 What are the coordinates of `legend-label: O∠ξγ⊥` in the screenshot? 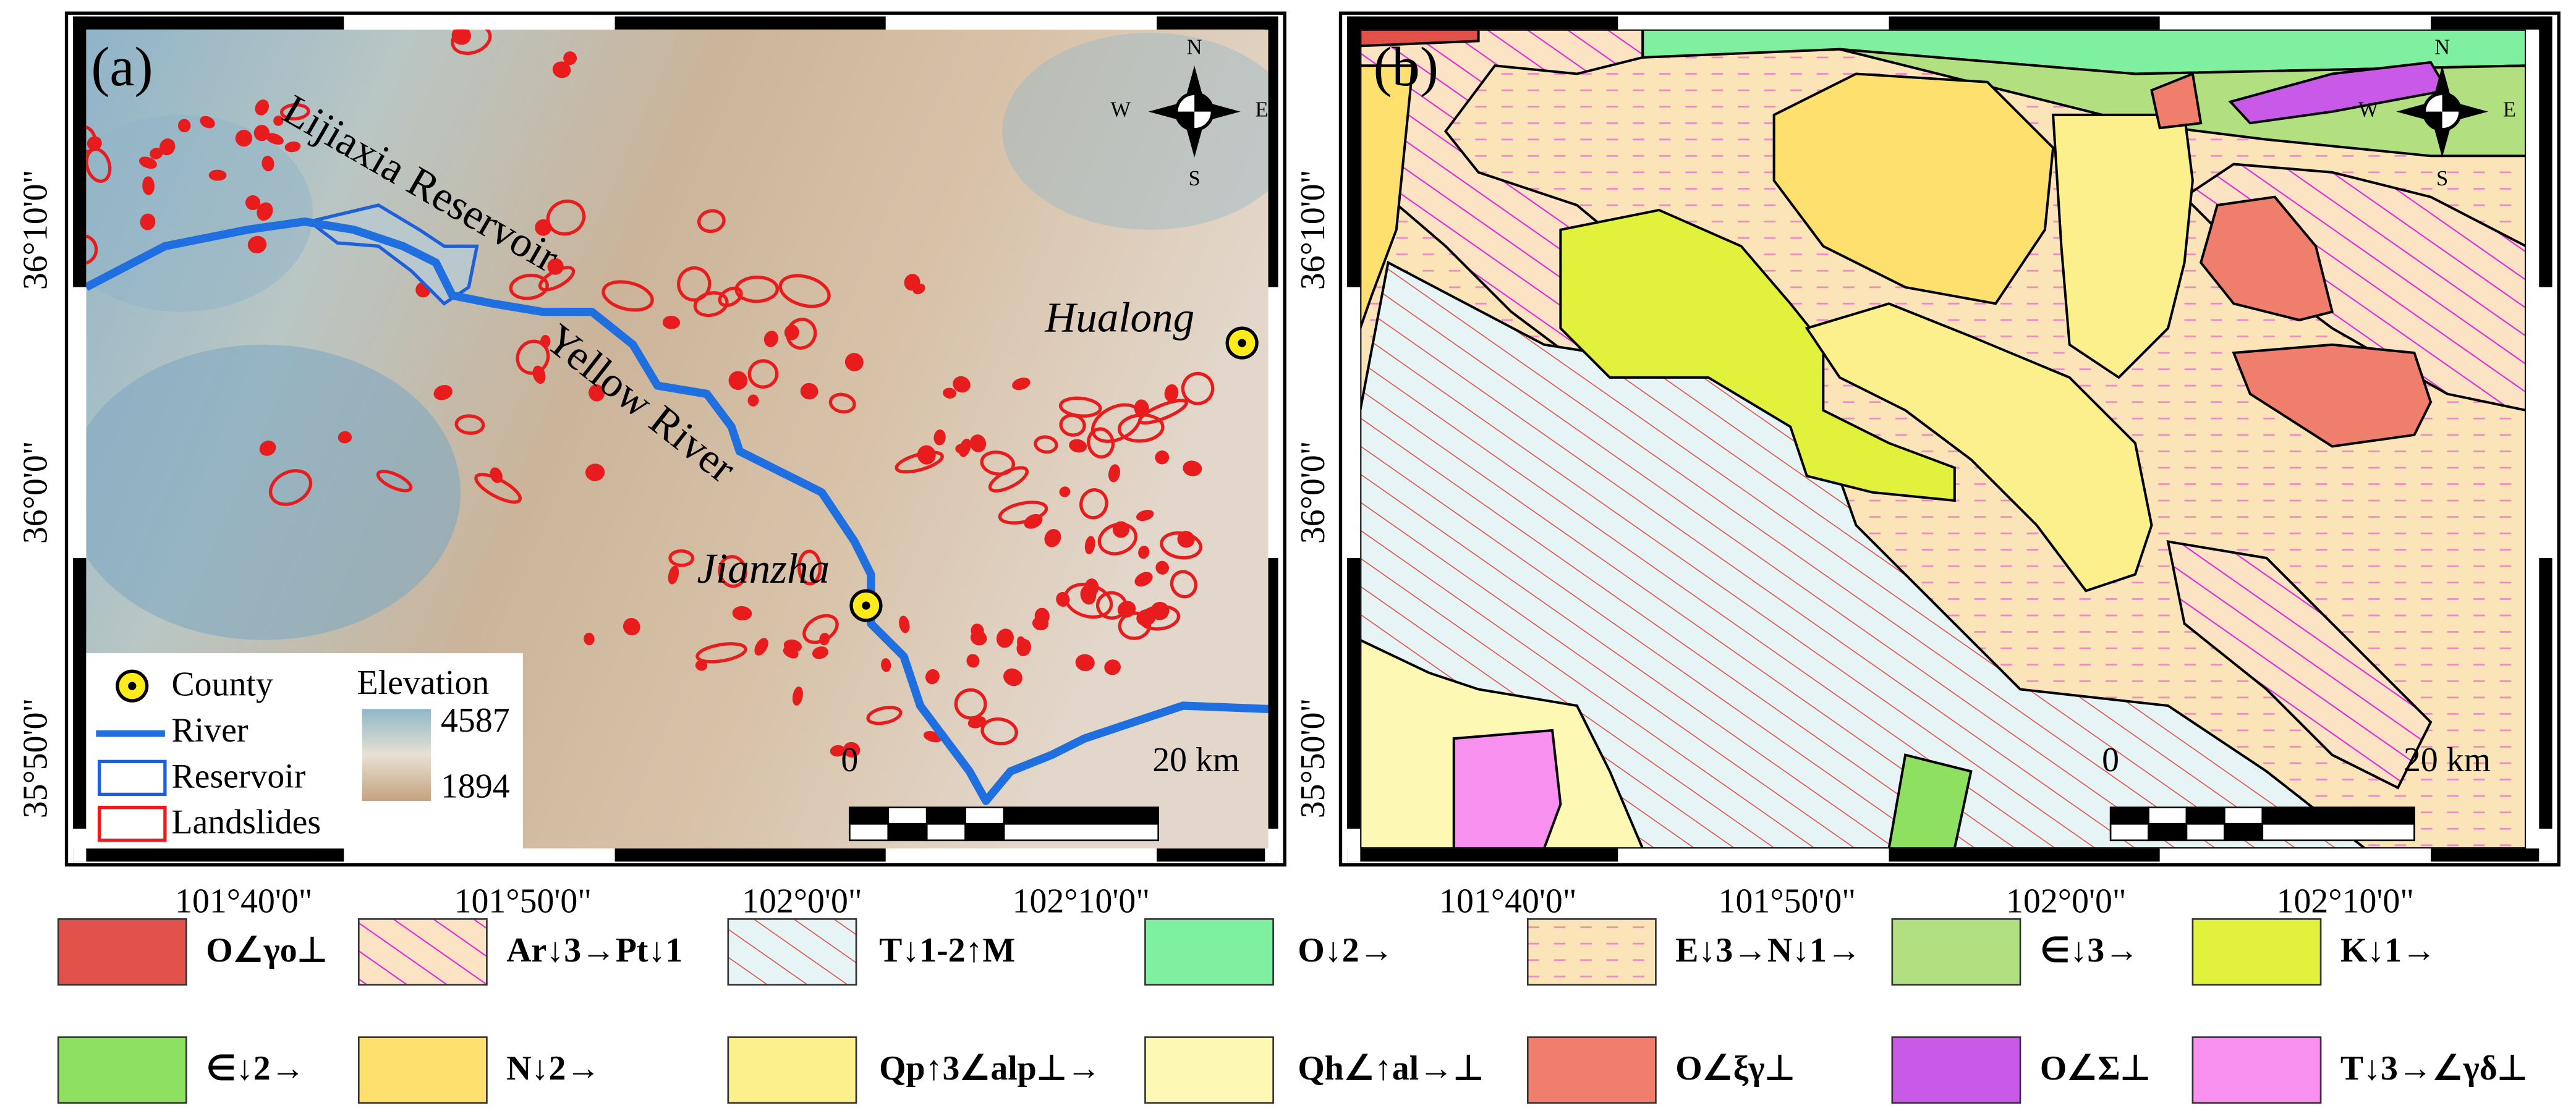 It's located at (1735, 1068).